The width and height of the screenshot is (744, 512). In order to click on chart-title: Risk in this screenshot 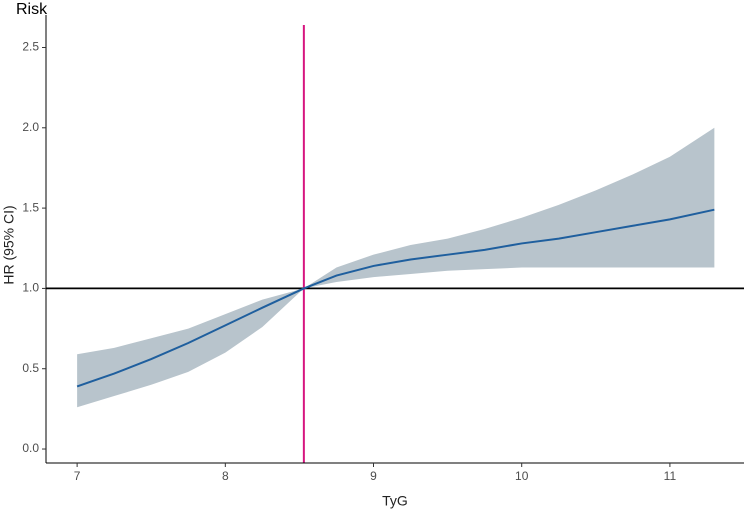, I will do `click(32, 9)`.